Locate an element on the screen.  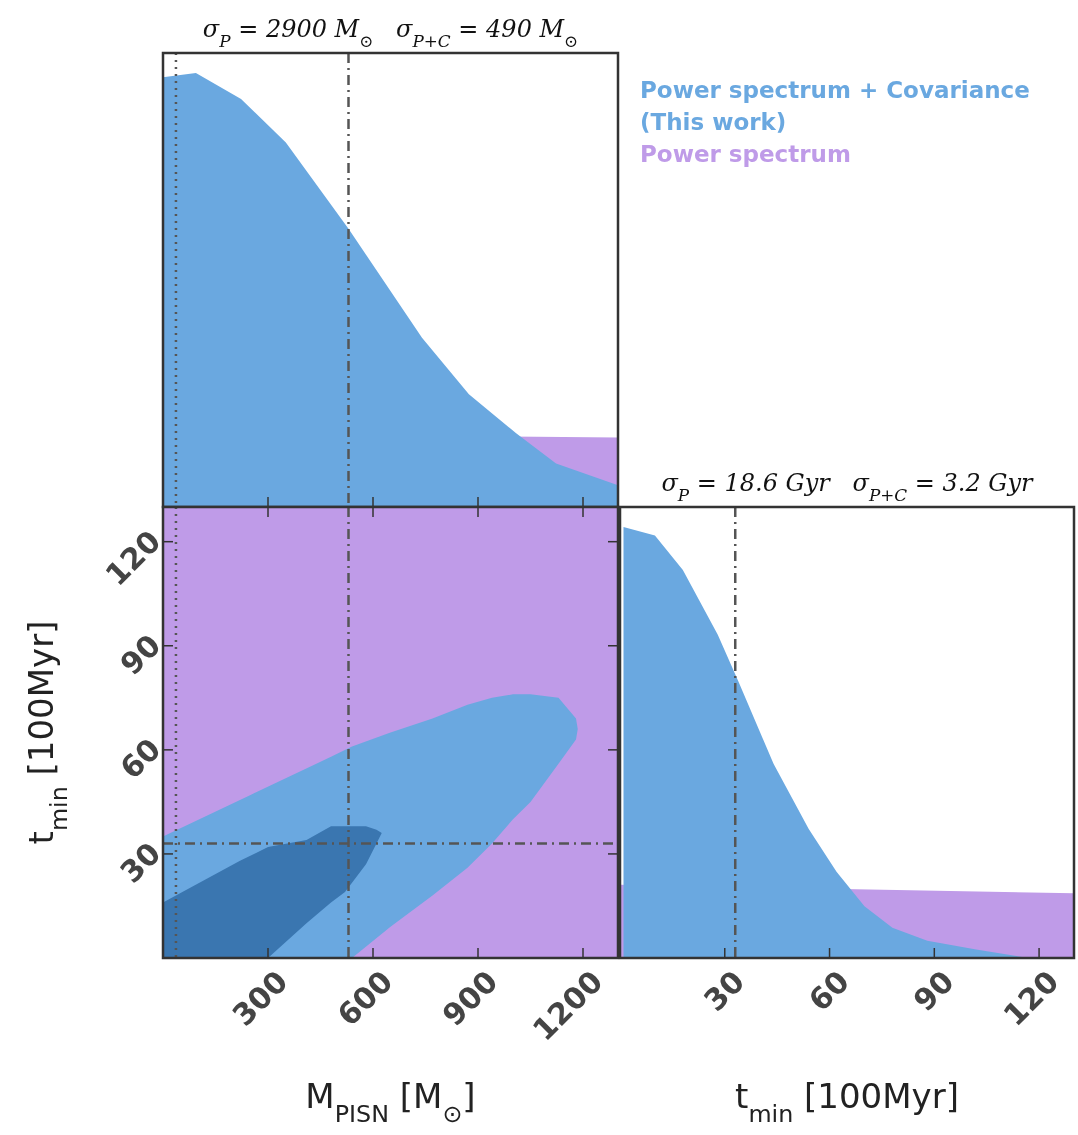
x-axis-title: M$_{PISN}$ [M$_{⊙}$] is located at coordinates (390, 1102).